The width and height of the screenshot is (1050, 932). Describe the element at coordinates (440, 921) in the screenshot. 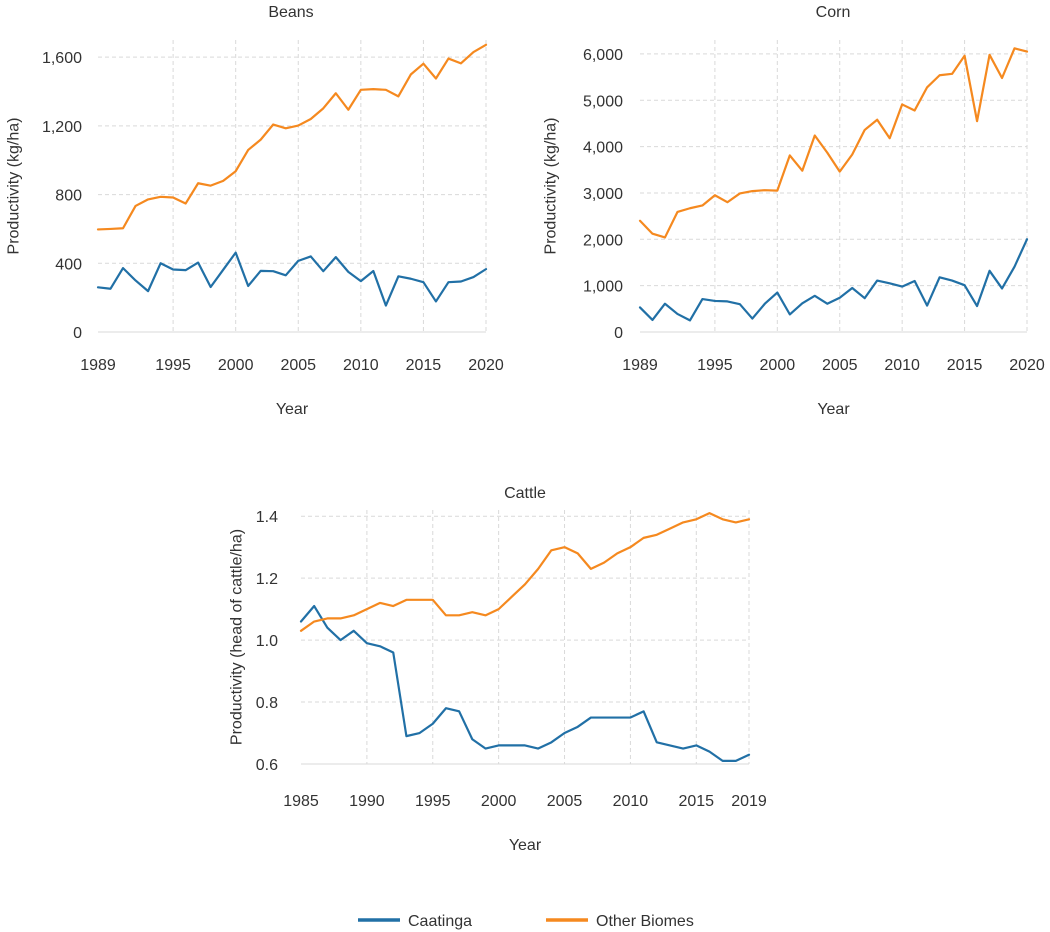

I see `legend-label-caatinga: Caatinga` at that location.